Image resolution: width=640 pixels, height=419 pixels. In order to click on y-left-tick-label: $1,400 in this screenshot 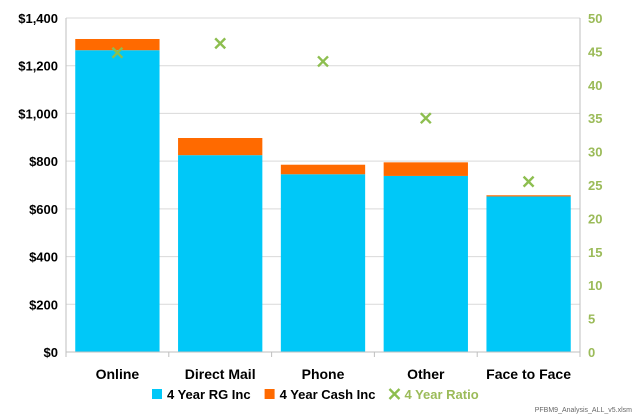, I will do `click(38, 18)`.